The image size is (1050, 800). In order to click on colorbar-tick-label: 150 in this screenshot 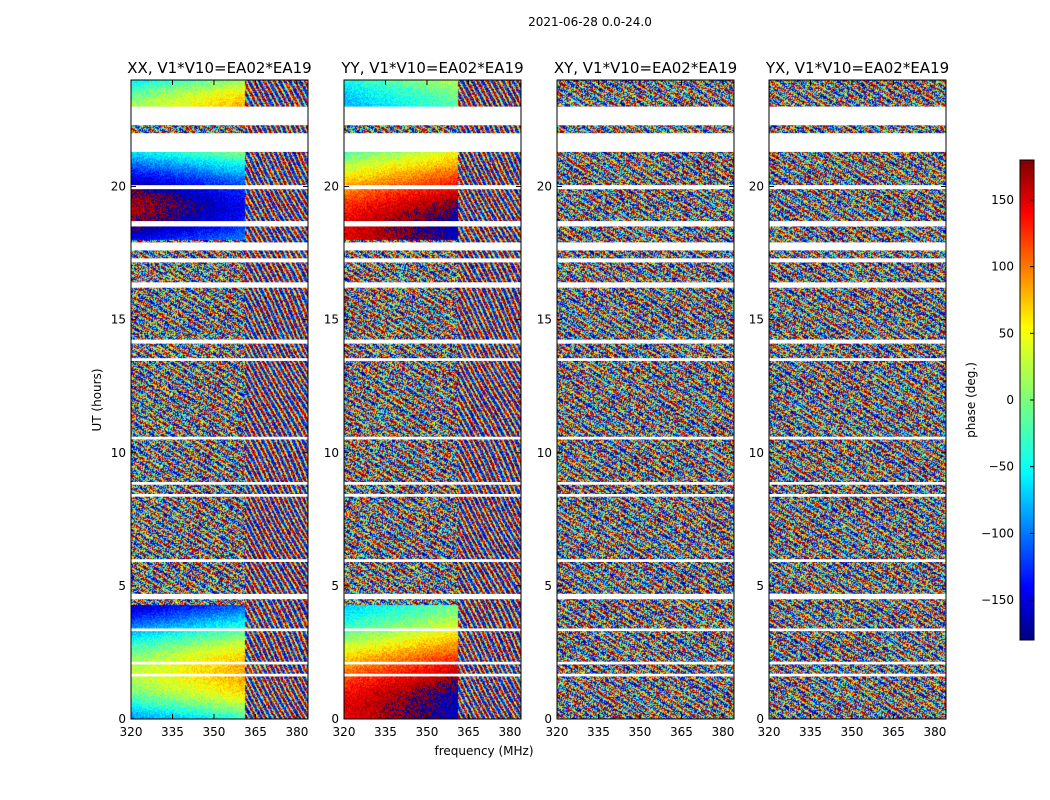, I will do `click(1002, 200)`.